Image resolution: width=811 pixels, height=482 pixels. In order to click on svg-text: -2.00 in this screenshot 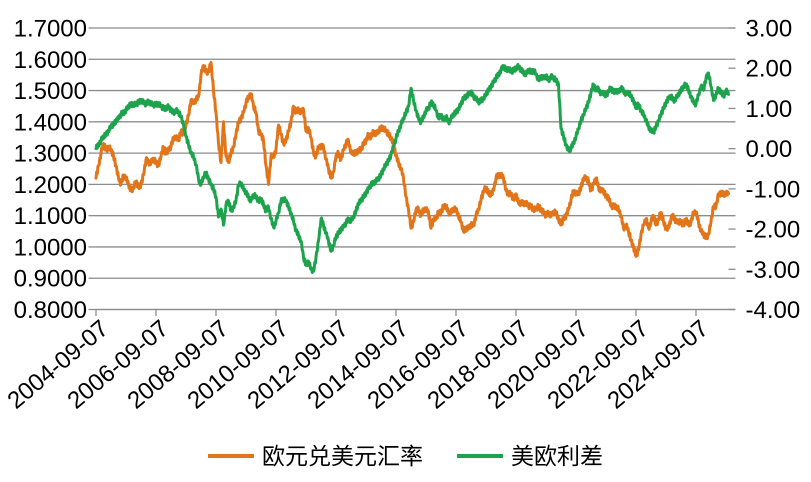, I will do `click(773, 230)`.